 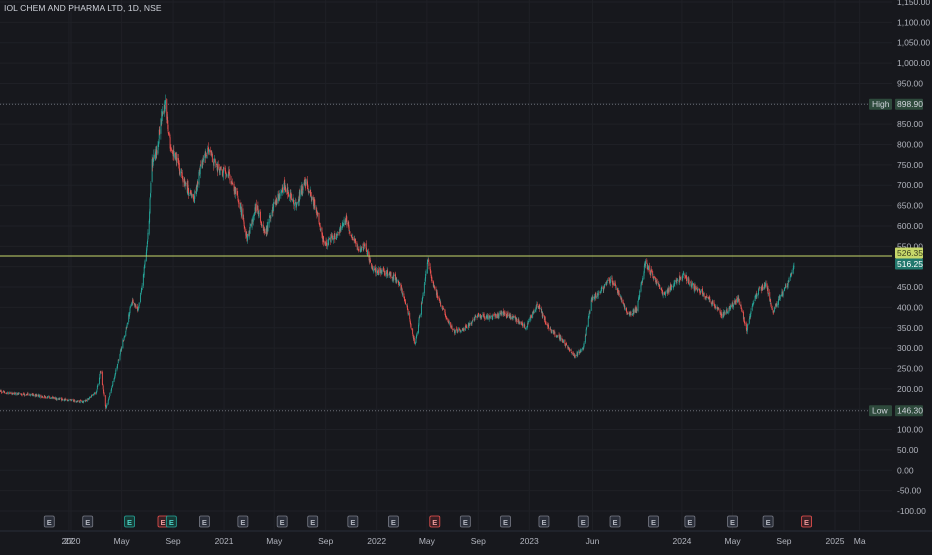 What do you see at coordinates (242, 522) in the screenshot?
I see `earnings-marker-label-6: E` at bounding box center [242, 522].